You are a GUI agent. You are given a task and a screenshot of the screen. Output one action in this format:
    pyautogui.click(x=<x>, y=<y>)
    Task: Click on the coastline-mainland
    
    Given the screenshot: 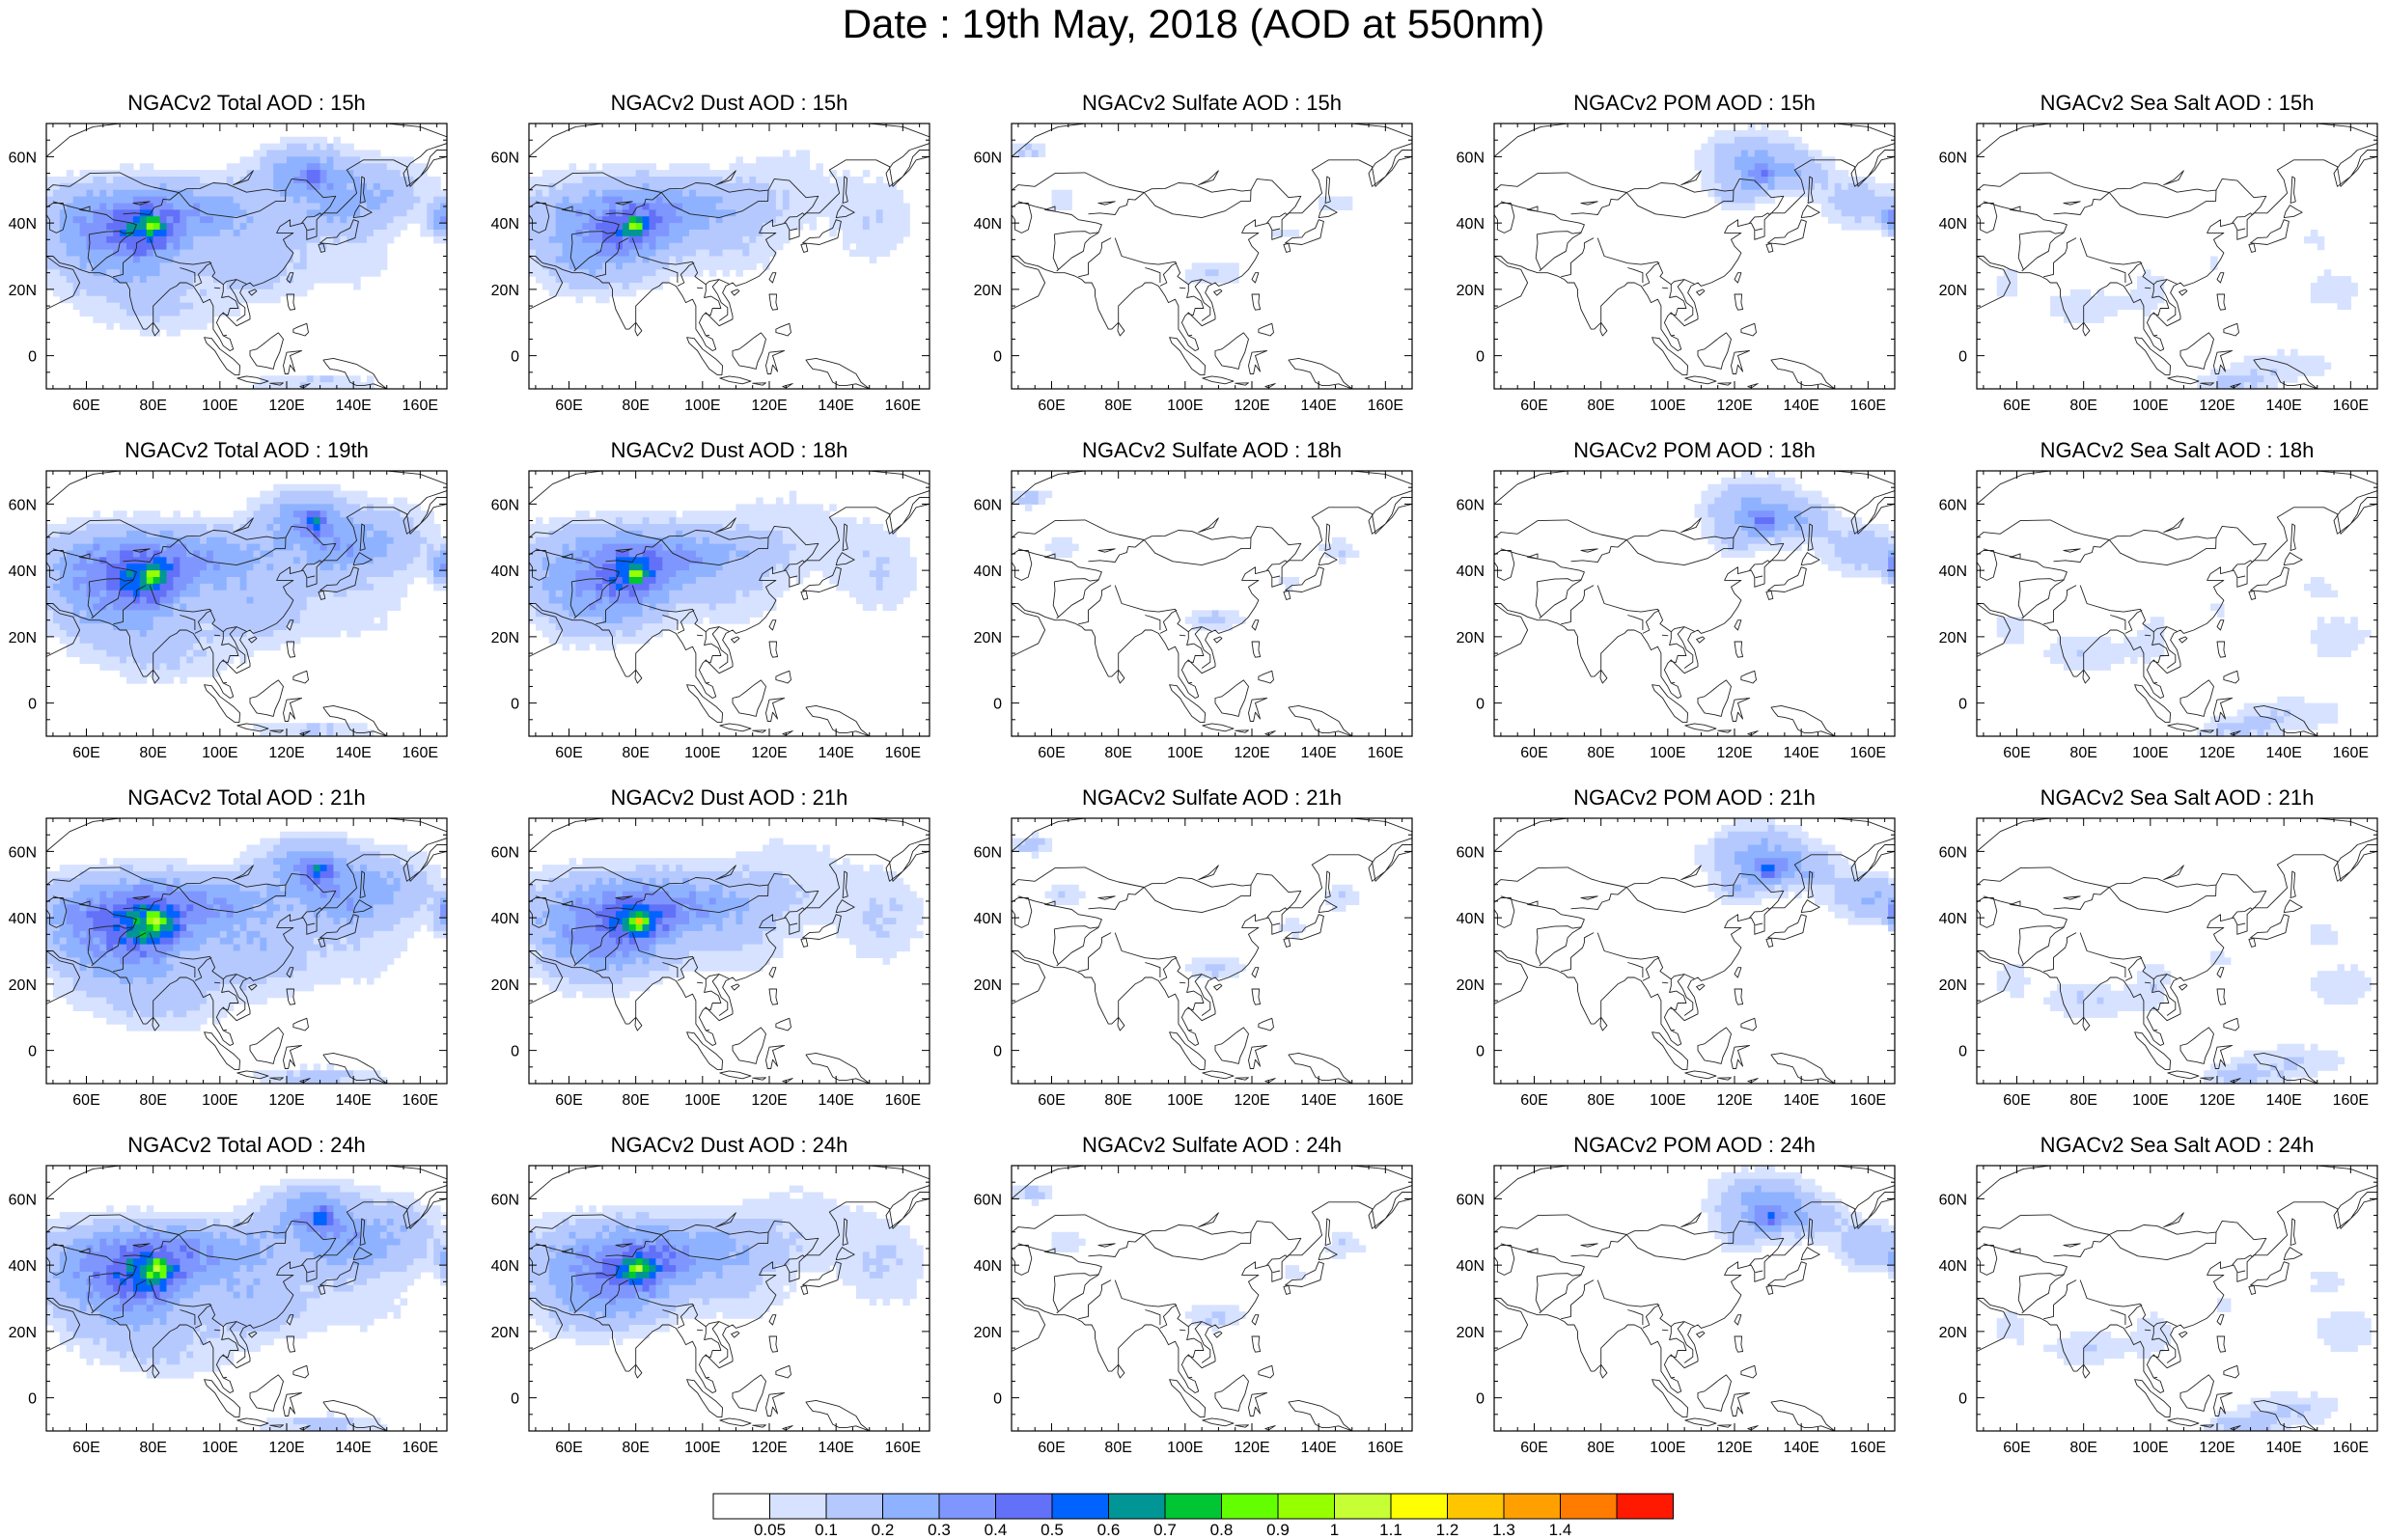 What is the action you would take?
    pyautogui.click(x=246, y=237)
    